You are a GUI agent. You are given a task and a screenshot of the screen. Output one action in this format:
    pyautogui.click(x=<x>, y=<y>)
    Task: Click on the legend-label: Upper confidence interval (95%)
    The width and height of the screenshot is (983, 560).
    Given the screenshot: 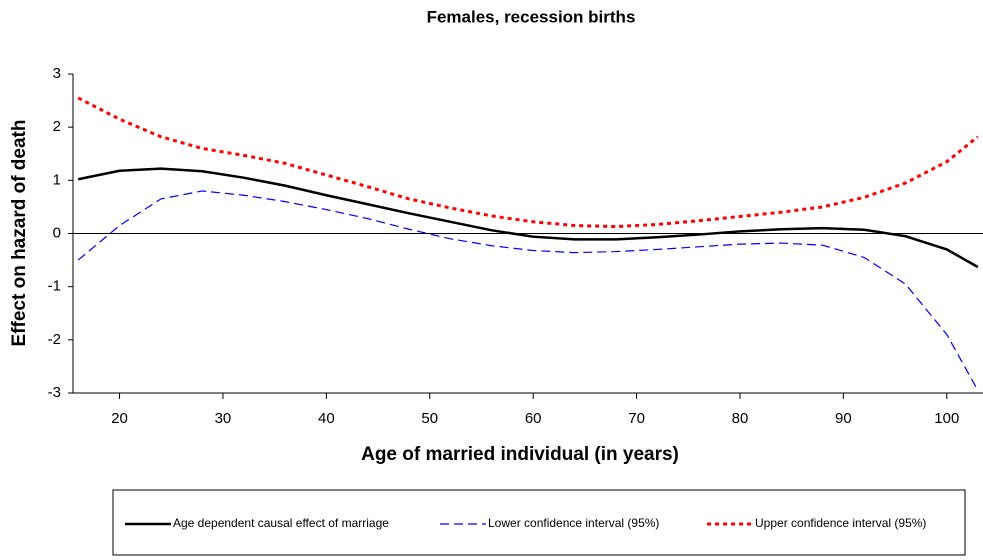 What is the action you would take?
    pyautogui.click(x=840, y=523)
    